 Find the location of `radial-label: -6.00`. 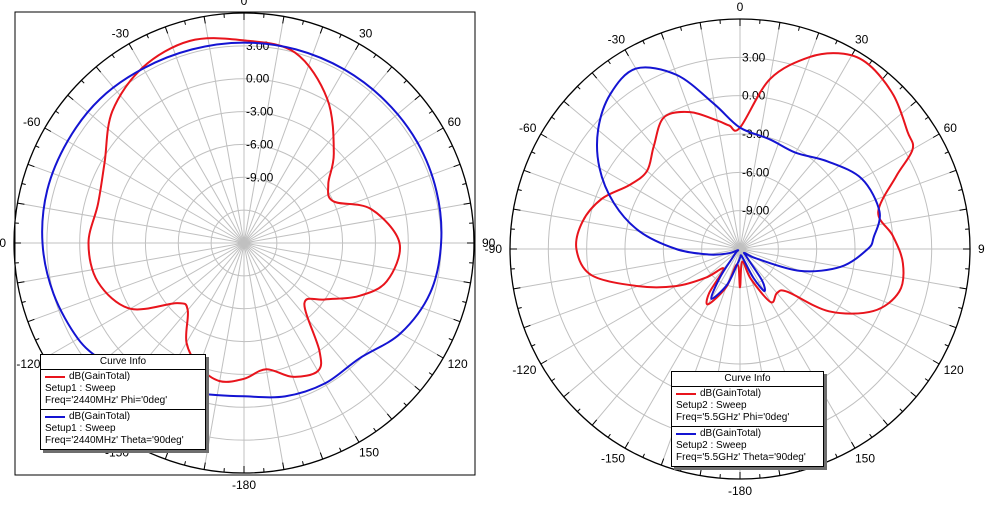

radial-label: -6.00 is located at coordinates (260, 144).